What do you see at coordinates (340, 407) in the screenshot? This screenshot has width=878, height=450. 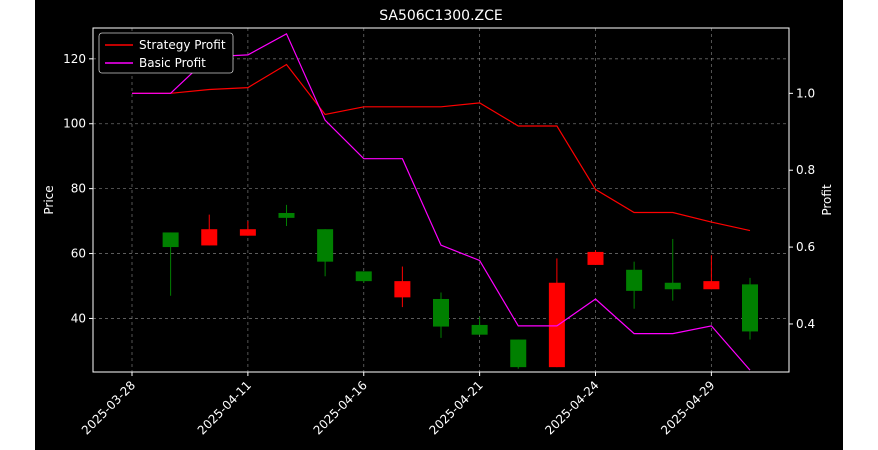 I see `x-tick-label: 2025-04-16` at bounding box center [340, 407].